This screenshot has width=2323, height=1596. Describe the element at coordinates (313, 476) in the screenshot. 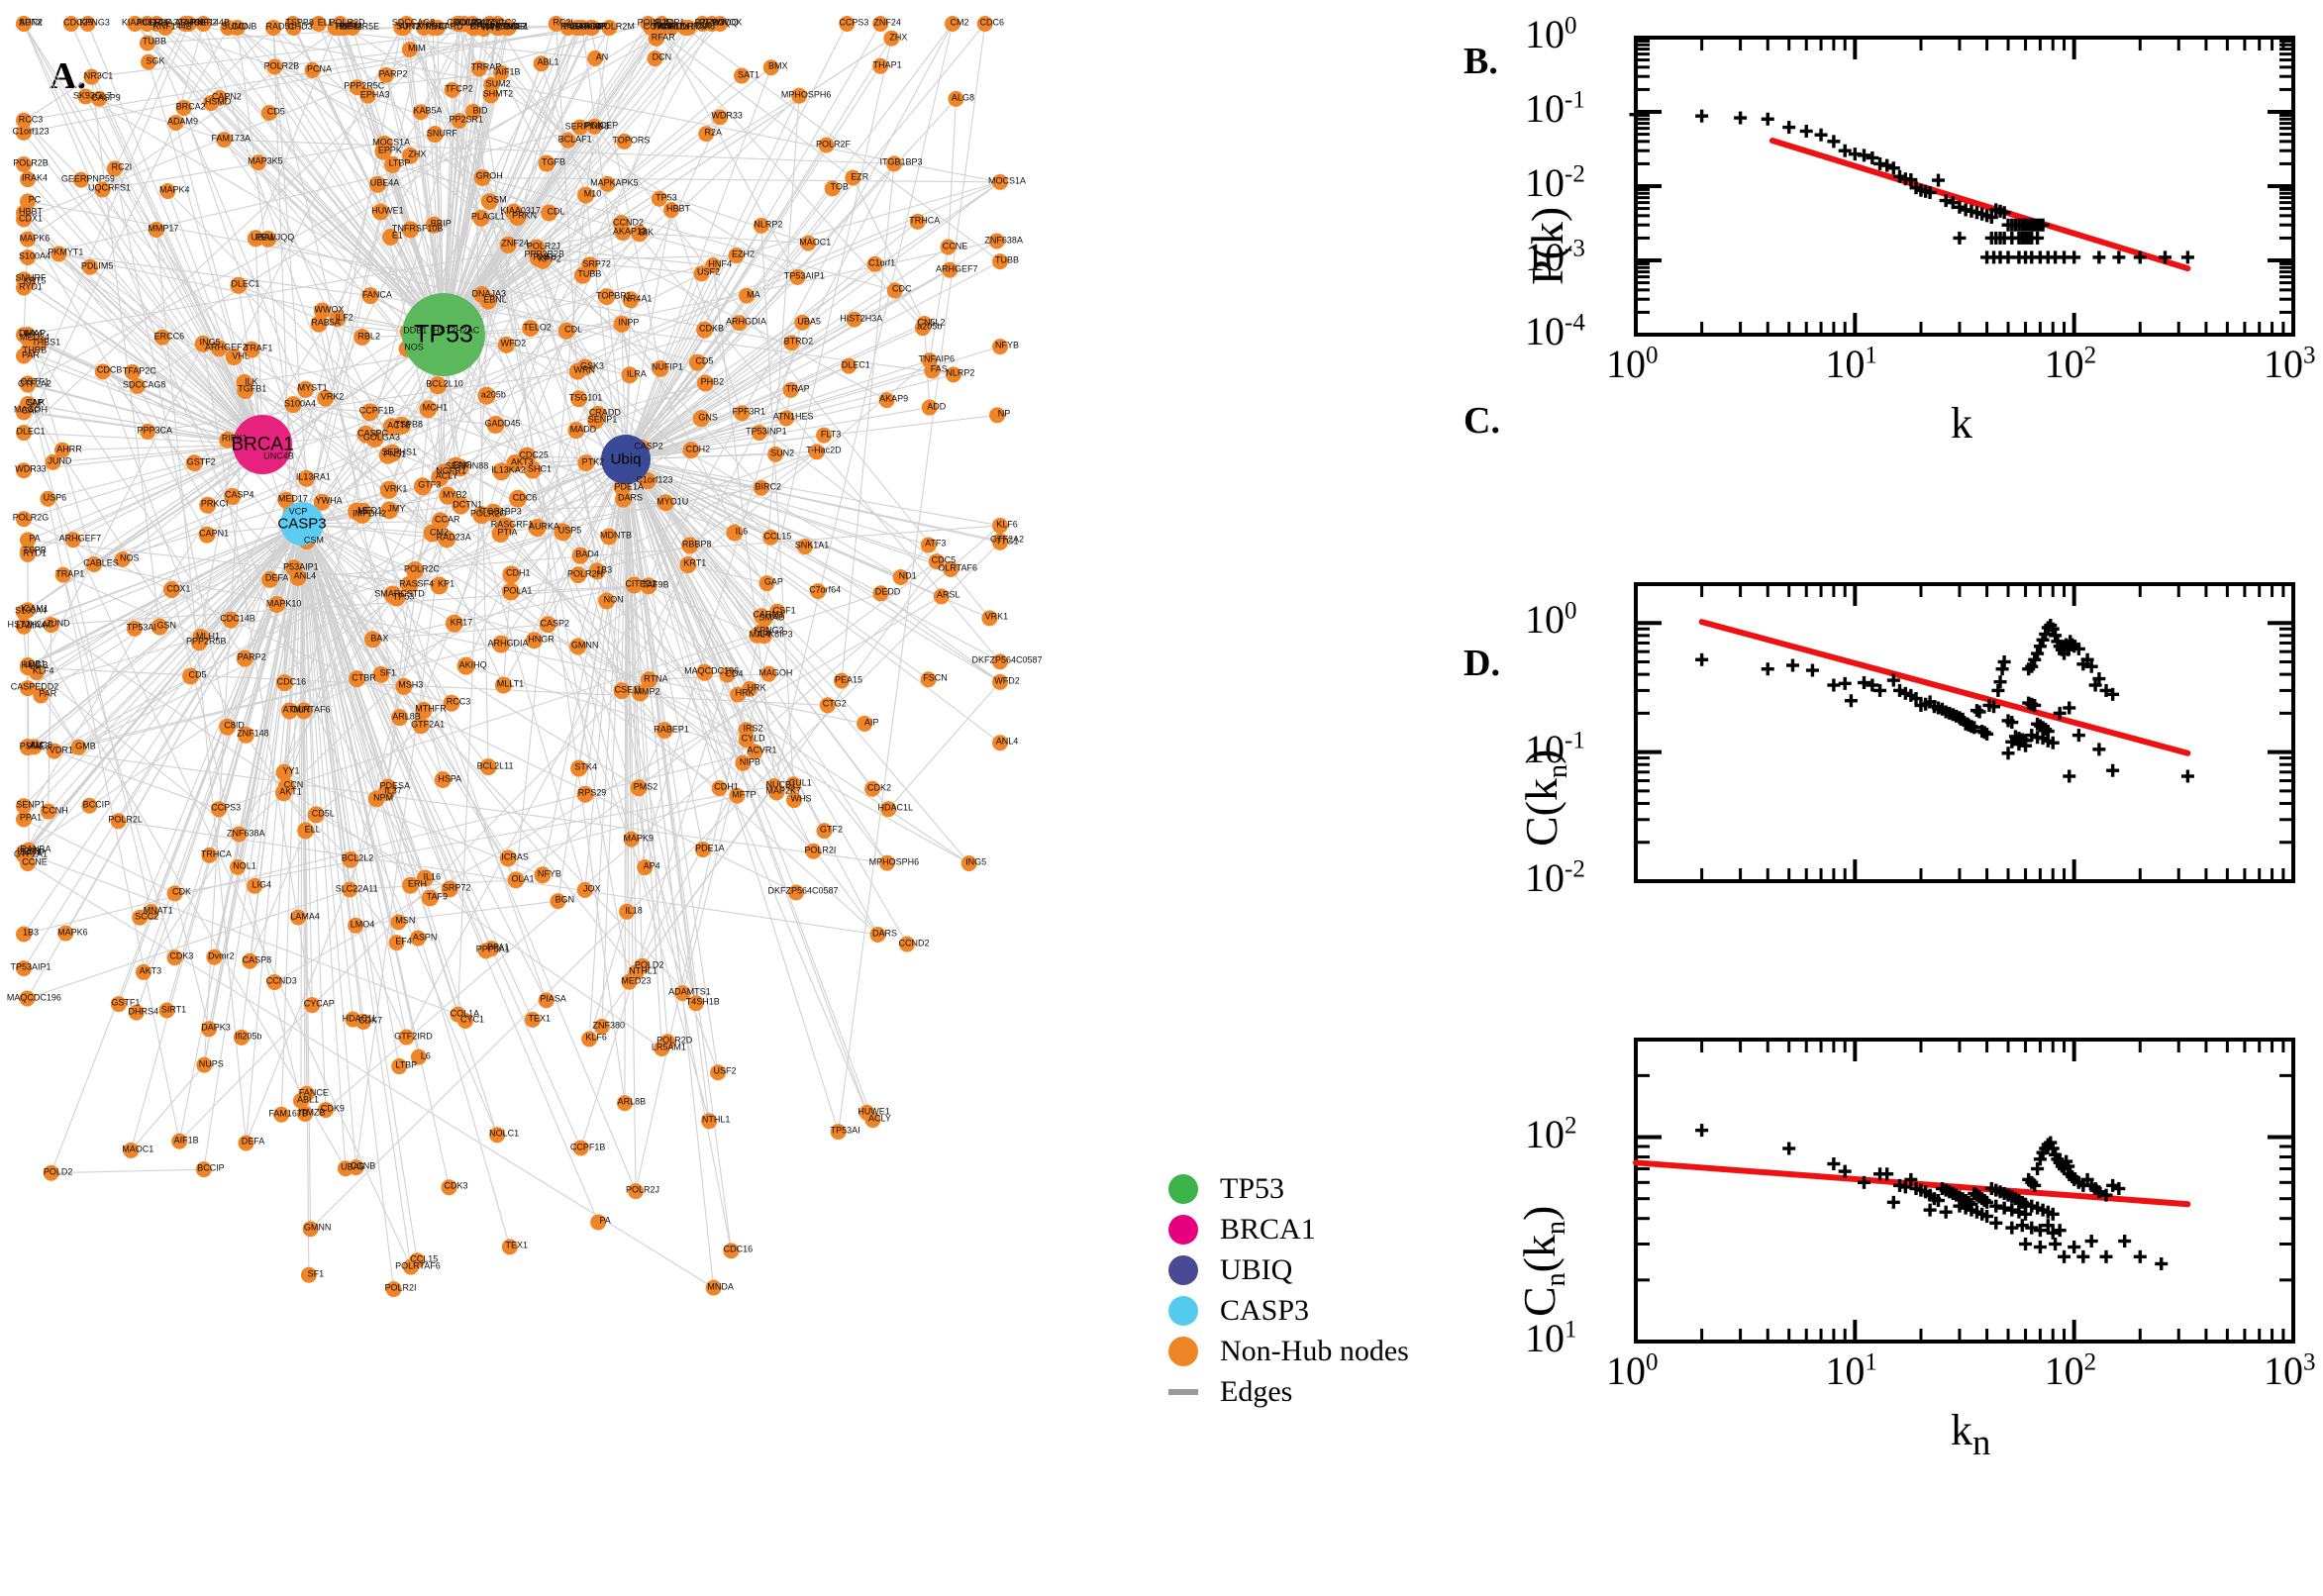

I see `network-node-label: IL13RA1` at that location.